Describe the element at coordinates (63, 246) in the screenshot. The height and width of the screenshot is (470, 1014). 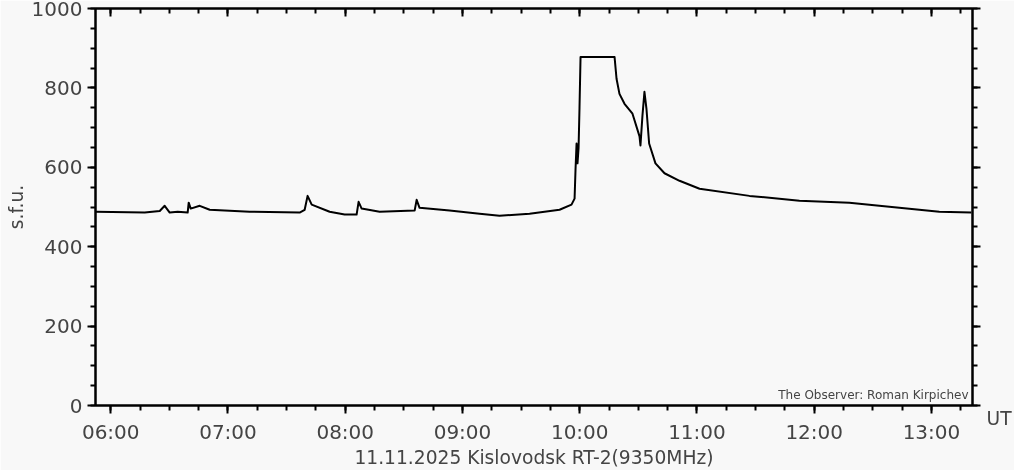
I see `y-tick-label: 400` at that location.